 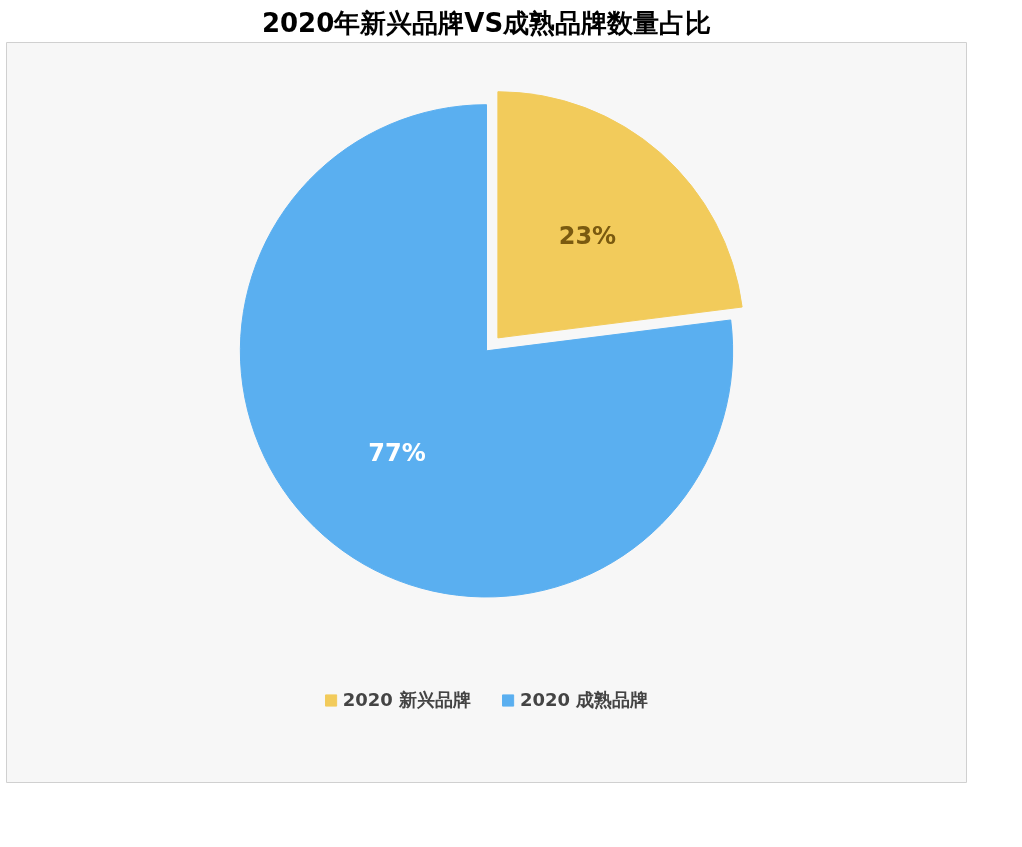 What do you see at coordinates (584, 700) in the screenshot?
I see `legend-label: 2020 成熟品牌` at bounding box center [584, 700].